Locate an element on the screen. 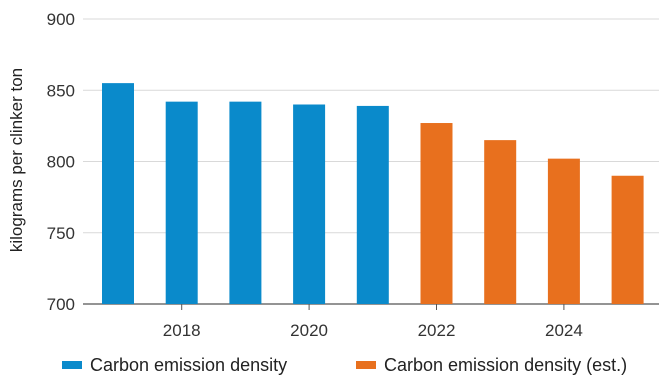 This screenshot has height=380, width=659. y-tick-label: 850 is located at coordinates (61, 90).